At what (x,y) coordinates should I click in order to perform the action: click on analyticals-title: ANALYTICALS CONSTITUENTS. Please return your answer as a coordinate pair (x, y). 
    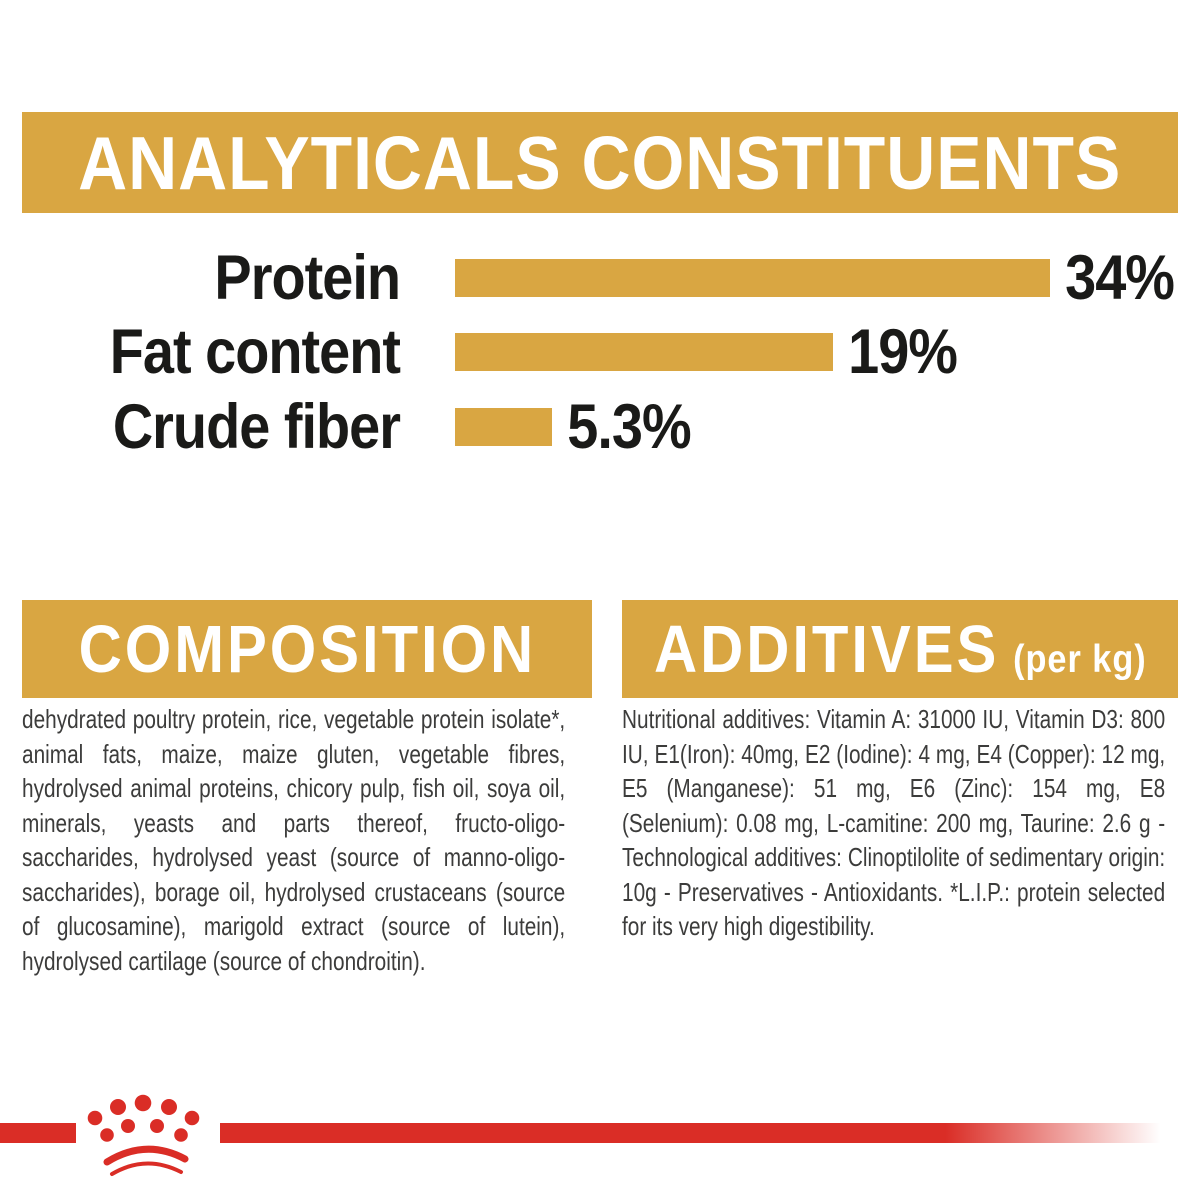
    Looking at the image, I should click on (600, 162).